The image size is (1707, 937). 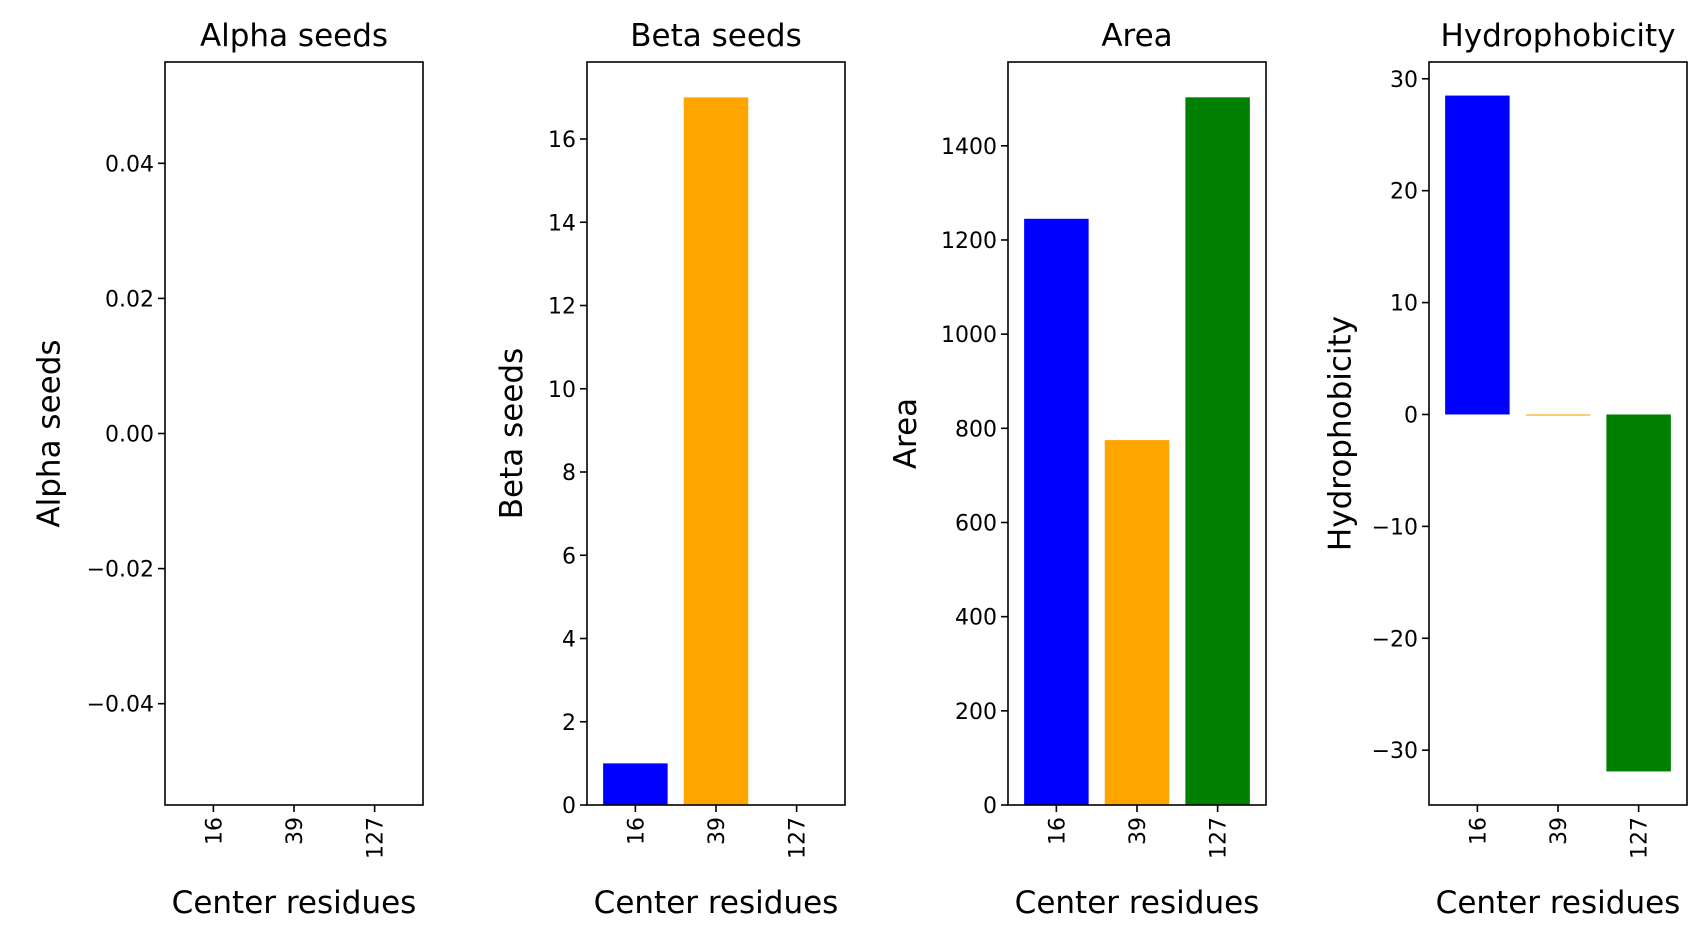 I want to click on y-tick-label: 800, so click(x=976, y=429).